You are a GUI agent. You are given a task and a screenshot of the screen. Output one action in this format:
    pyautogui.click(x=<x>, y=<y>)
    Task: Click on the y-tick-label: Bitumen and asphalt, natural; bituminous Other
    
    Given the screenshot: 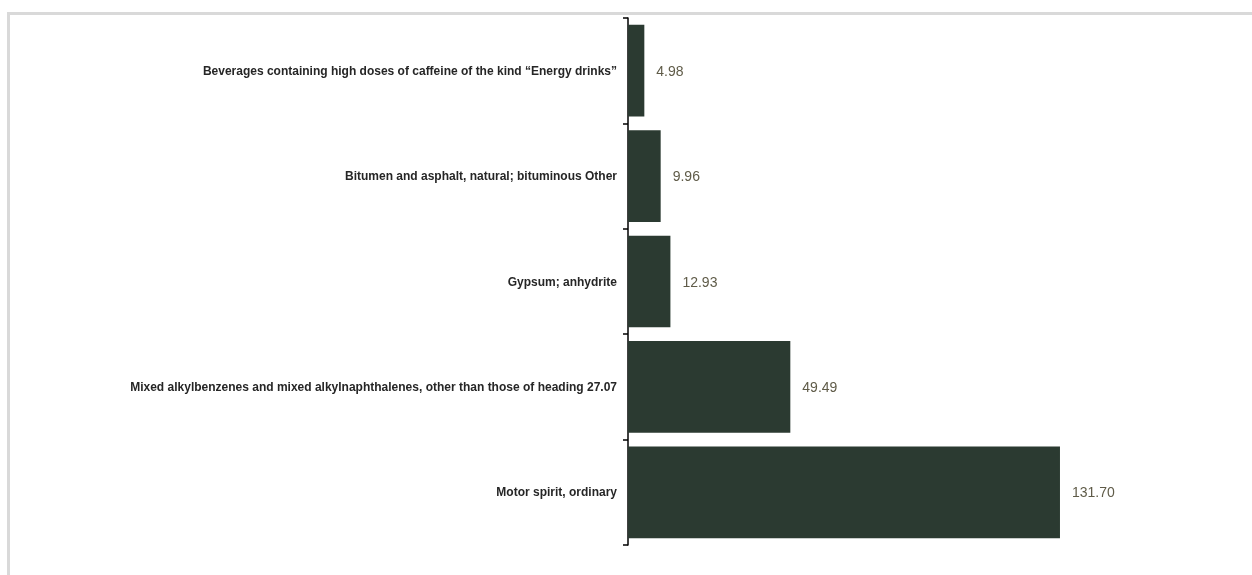 What is the action you would take?
    pyautogui.click(x=481, y=176)
    